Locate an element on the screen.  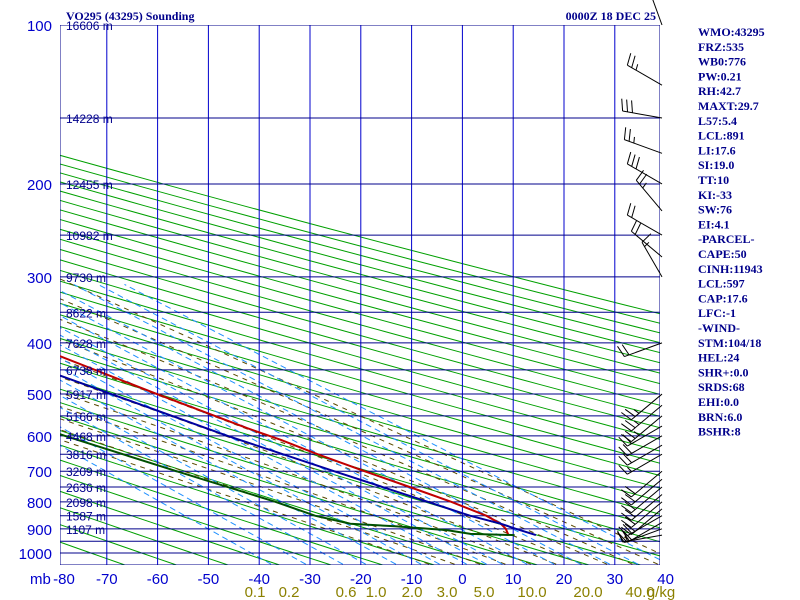
index-row: SI:19.0 is located at coordinates (716, 165).